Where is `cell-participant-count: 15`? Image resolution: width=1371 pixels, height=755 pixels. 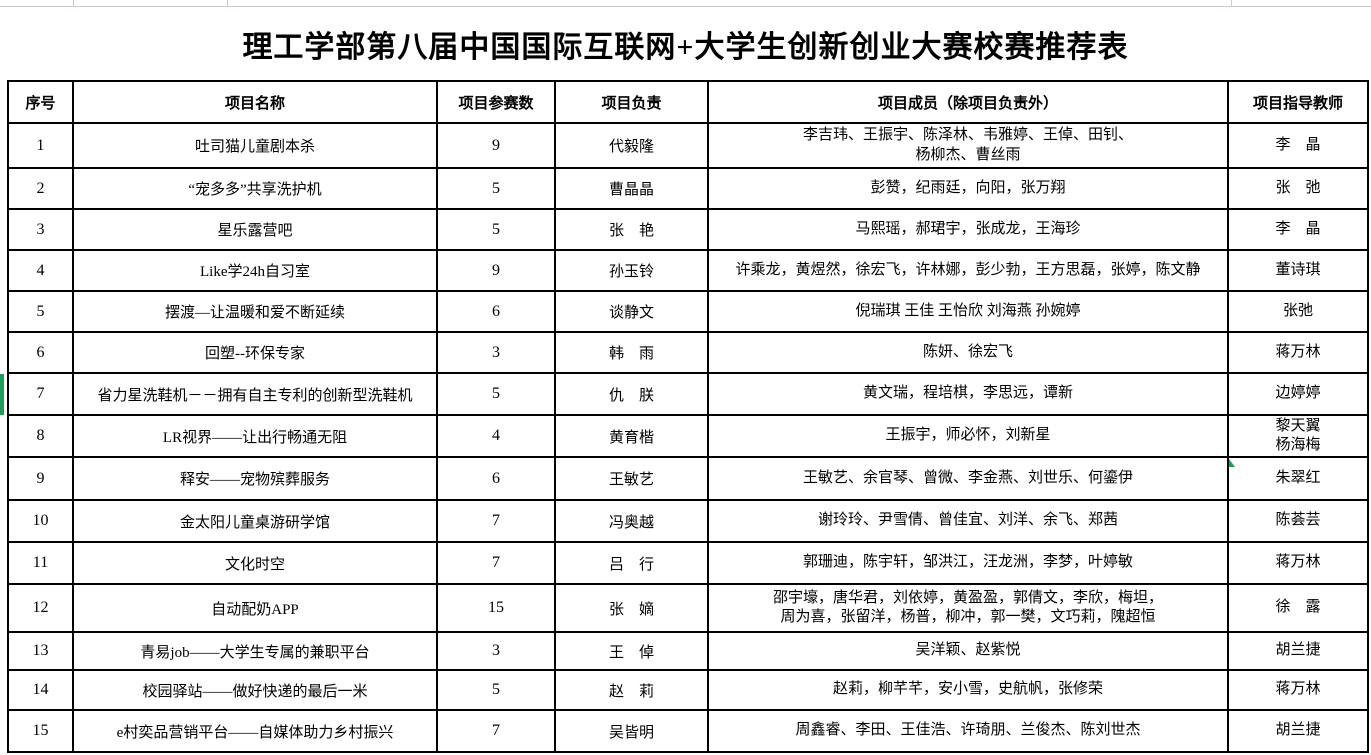 cell-participant-count: 15 is located at coordinates (496, 608).